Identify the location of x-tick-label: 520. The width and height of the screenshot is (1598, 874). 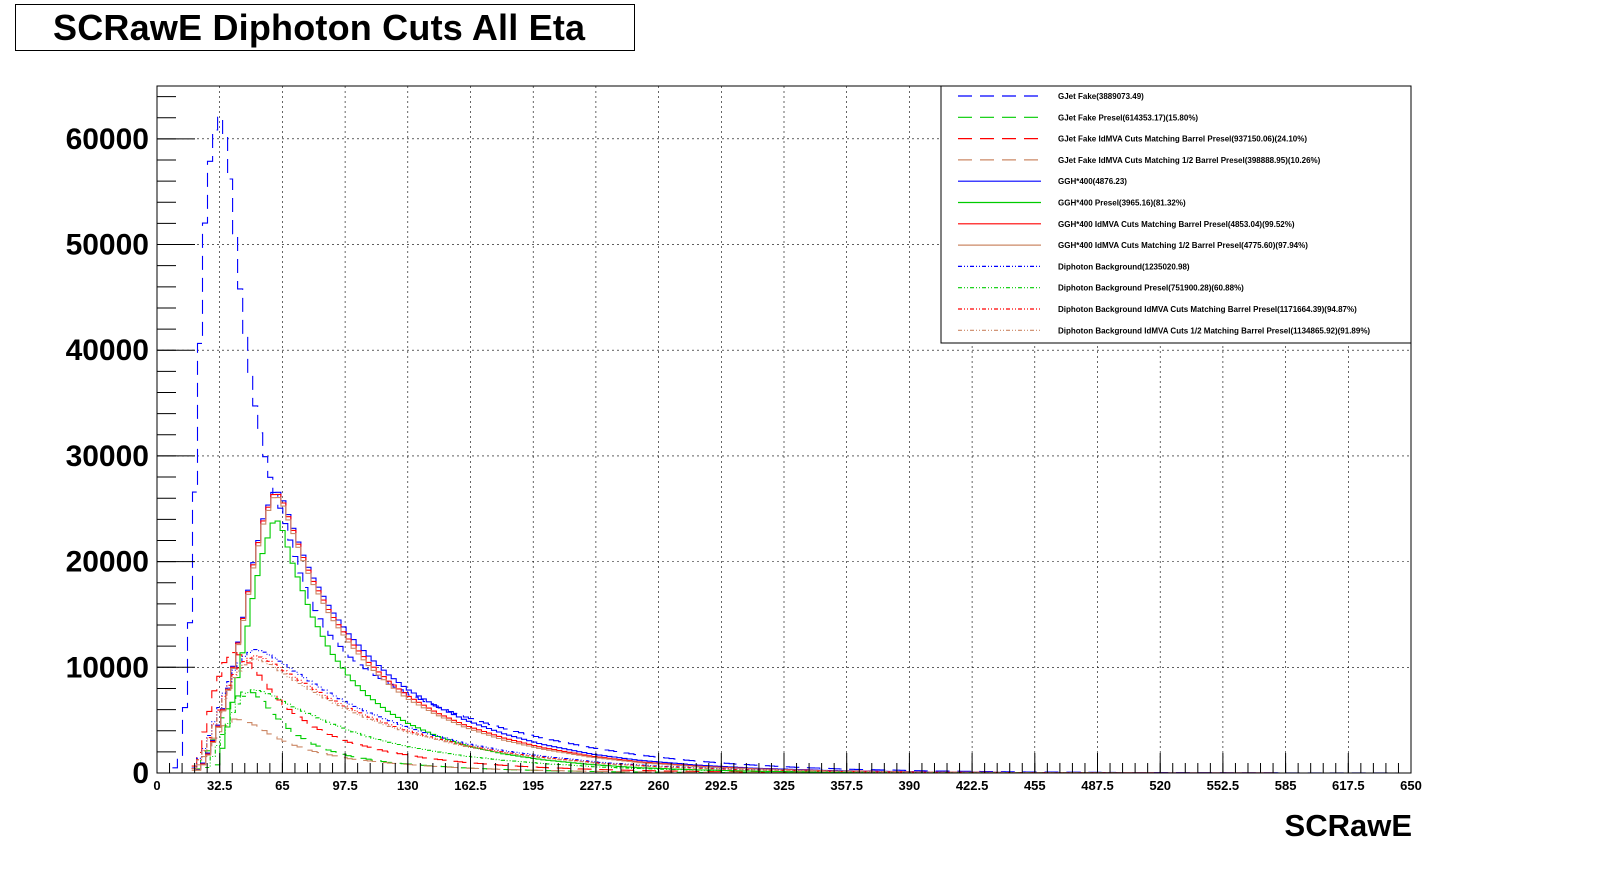
(1160, 785).